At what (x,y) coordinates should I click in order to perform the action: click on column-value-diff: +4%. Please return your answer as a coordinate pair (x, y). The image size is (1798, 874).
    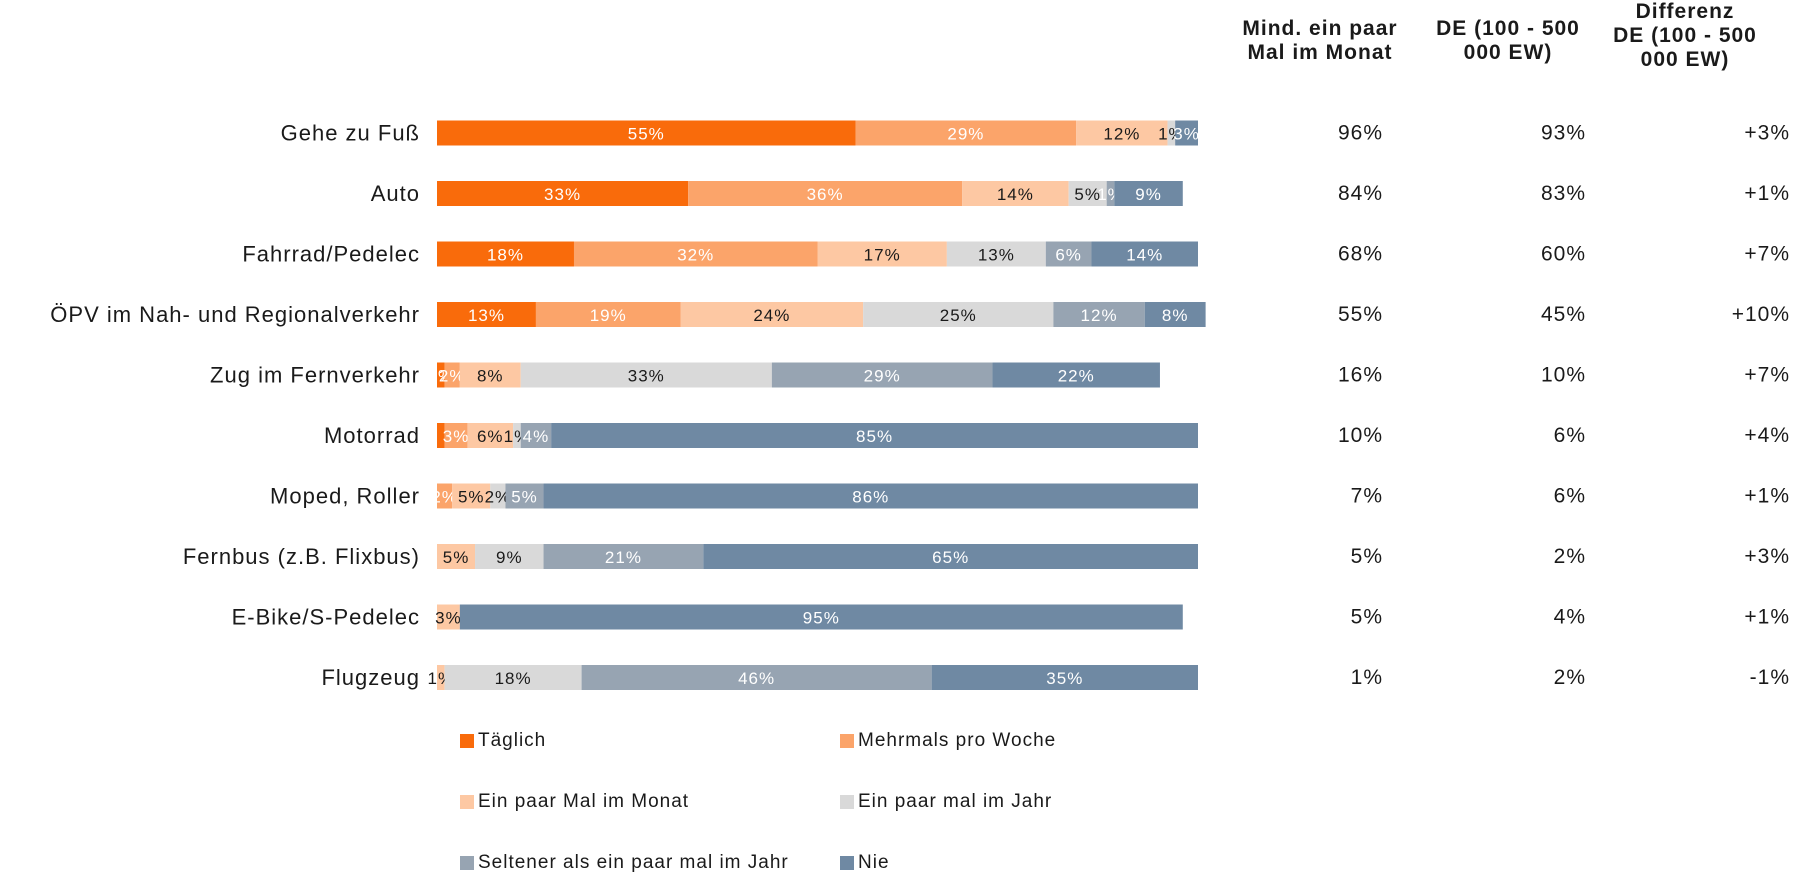
    Looking at the image, I should click on (1767, 435).